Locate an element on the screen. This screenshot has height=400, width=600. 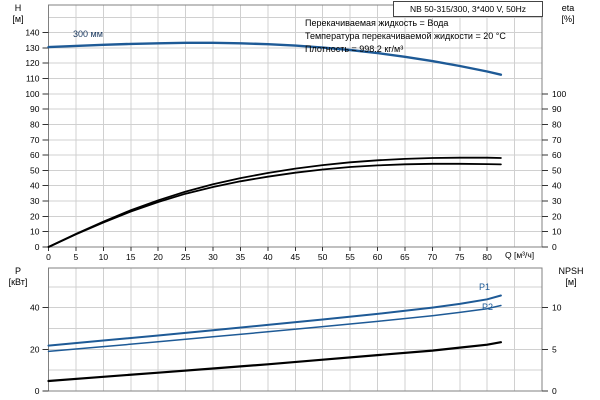
p2-curve-label: P2 is located at coordinates (488, 307).